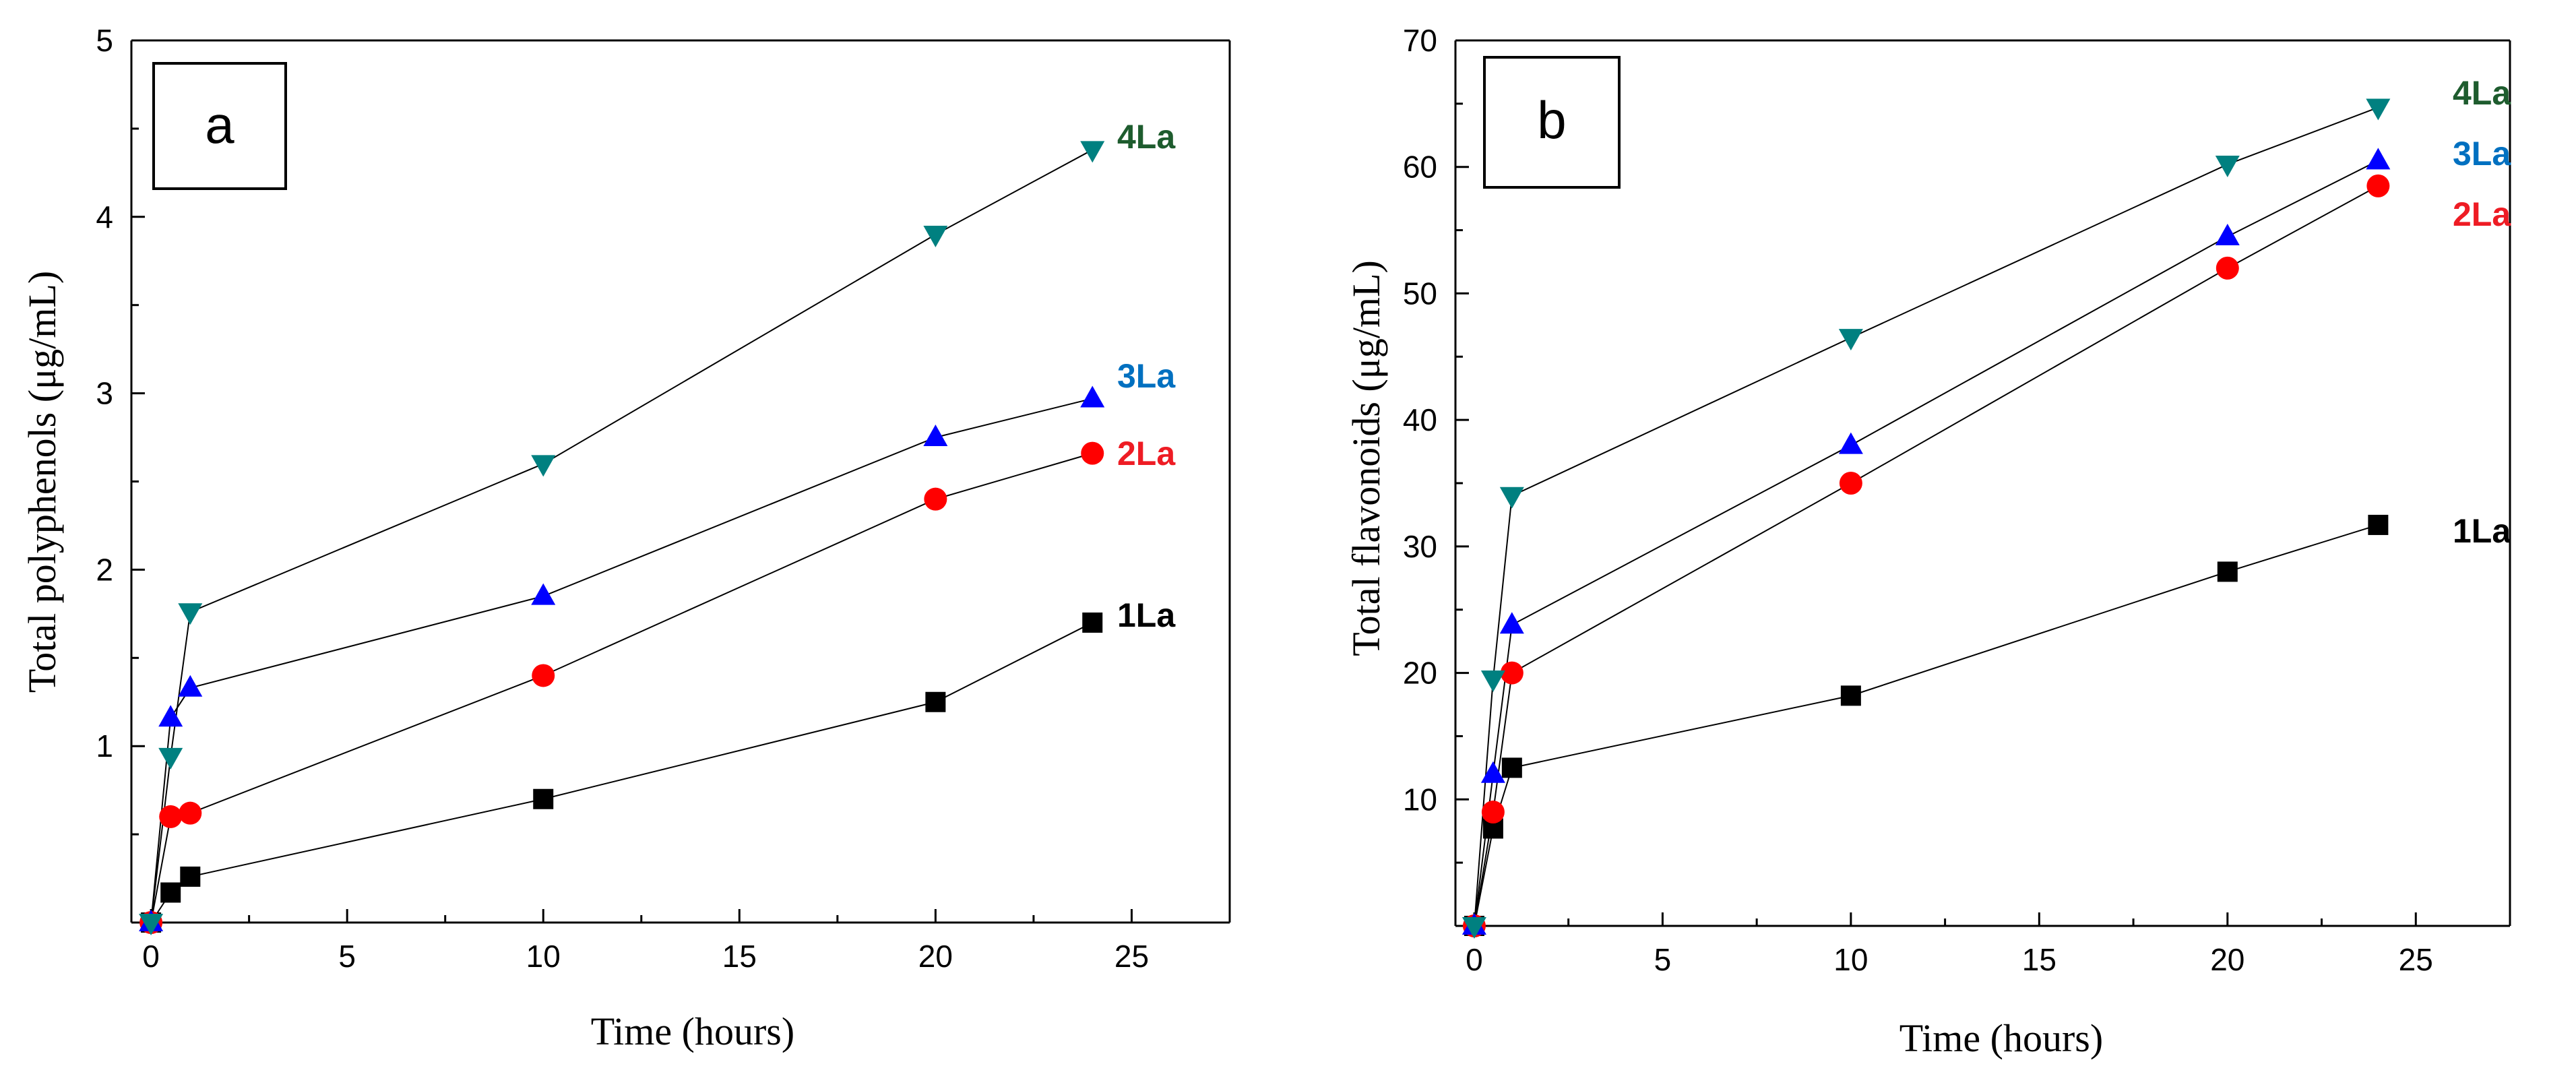 This screenshot has height=1091, width=2576. What do you see at coordinates (104, 40) in the screenshot?
I see `y-tick-label: 5` at bounding box center [104, 40].